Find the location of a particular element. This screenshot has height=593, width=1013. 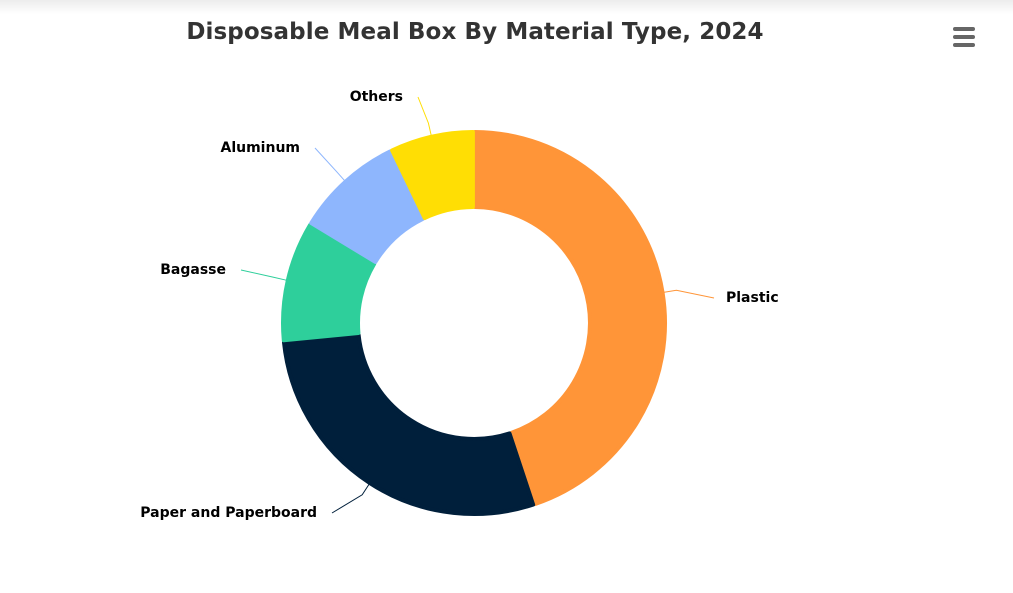

slice-label-plastic: Plastic is located at coordinates (752, 298).